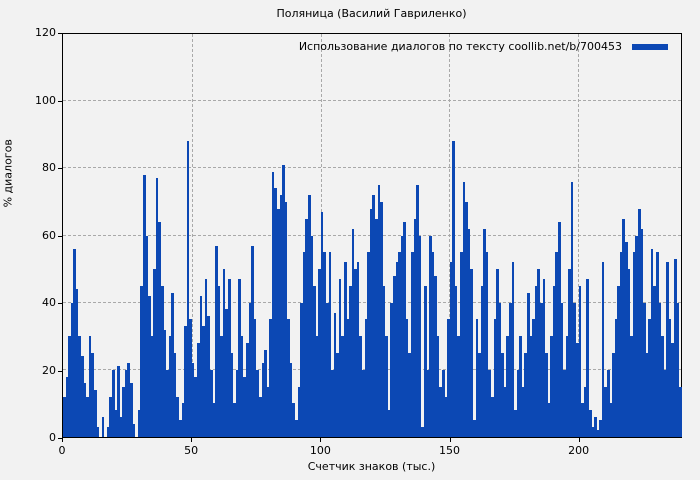  Describe the element at coordinates (49, 235) in the screenshot. I see `y-tick-label-60: 60` at that location.